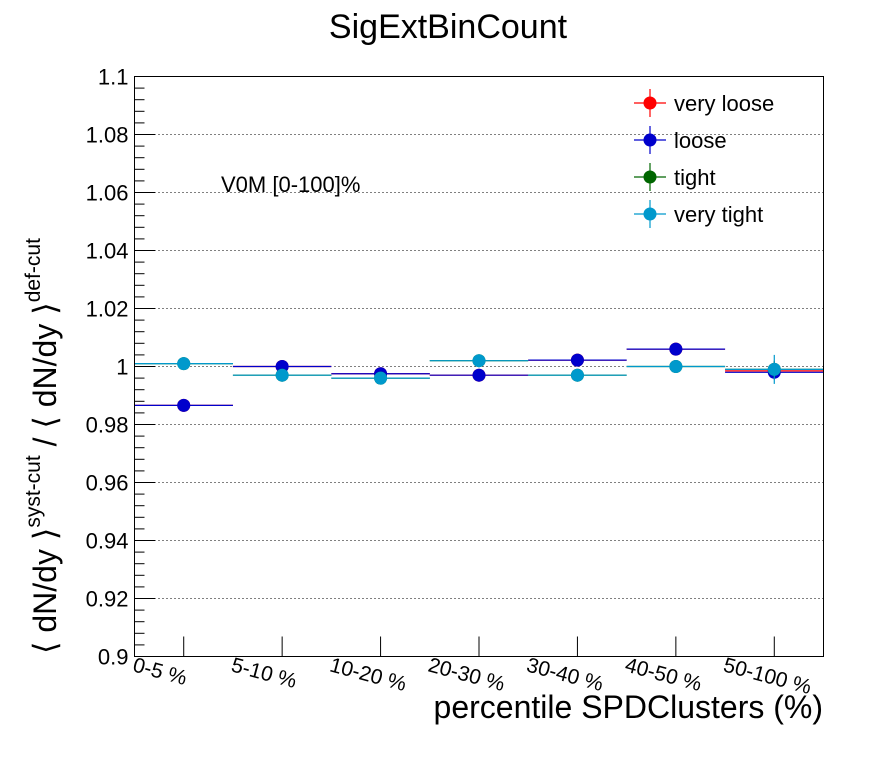  I want to click on y-tick-label: 0.98, so click(107, 425).